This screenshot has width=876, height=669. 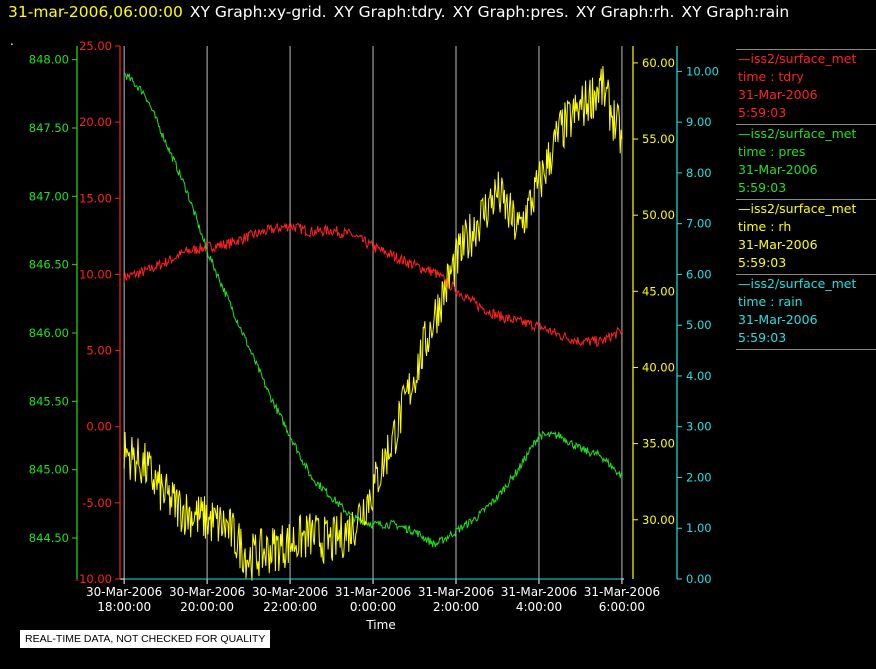 What do you see at coordinates (49, 538) in the screenshot?
I see `y-tick-label-pres: 844.50` at bounding box center [49, 538].